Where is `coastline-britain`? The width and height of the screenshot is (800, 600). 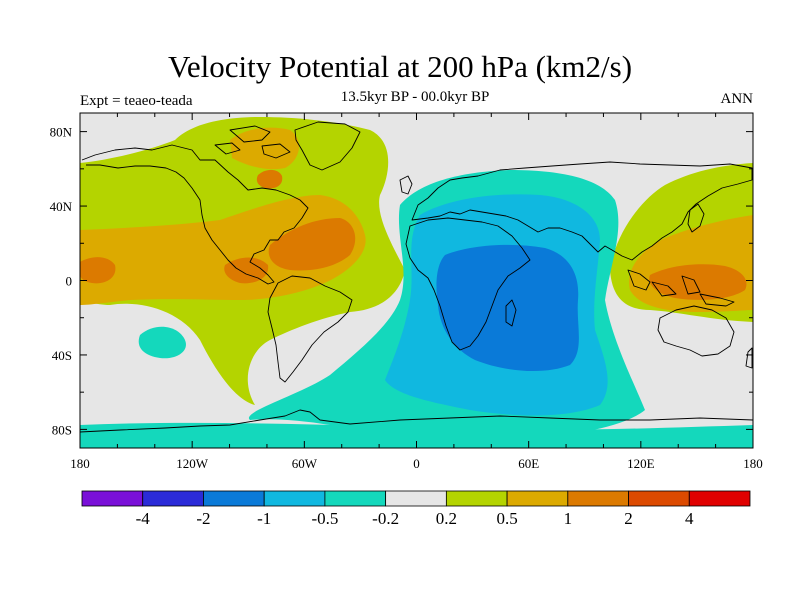
coastline-britain is located at coordinates (406, 185).